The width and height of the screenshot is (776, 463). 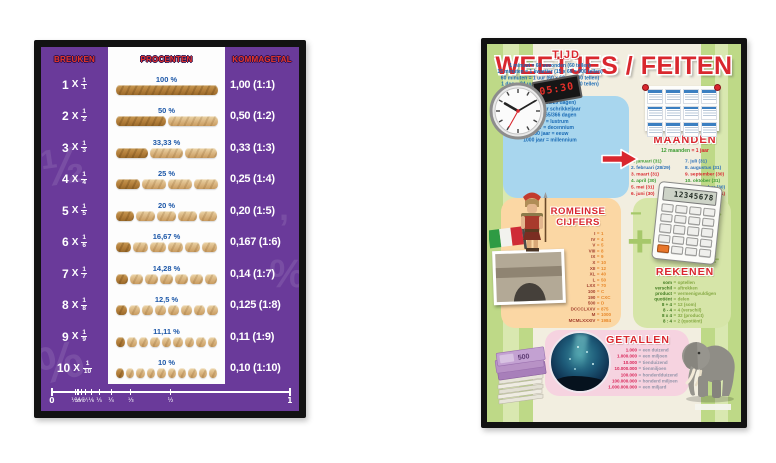 What do you see at coordinates (84, 308) in the screenshot?
I see `fraction-denominator: 8` at bounding box center [84, 308].